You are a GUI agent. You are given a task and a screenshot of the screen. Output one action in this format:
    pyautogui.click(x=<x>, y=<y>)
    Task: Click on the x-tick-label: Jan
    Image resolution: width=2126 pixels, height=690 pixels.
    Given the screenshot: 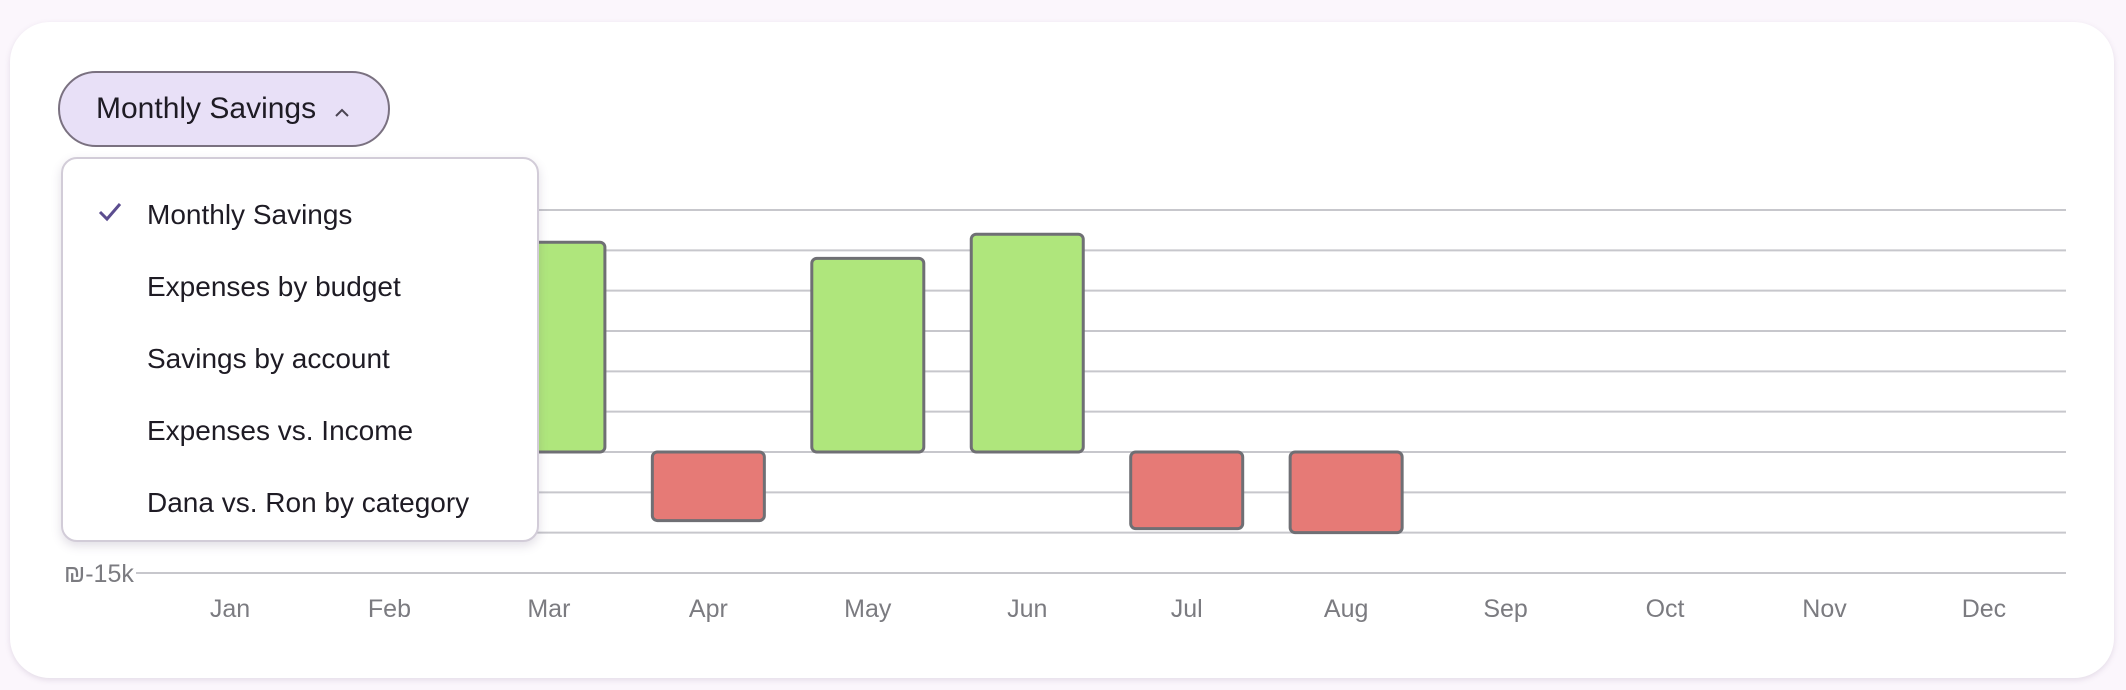 What is the action you would take?
    pyautogui.click(x=230, y=609)
    